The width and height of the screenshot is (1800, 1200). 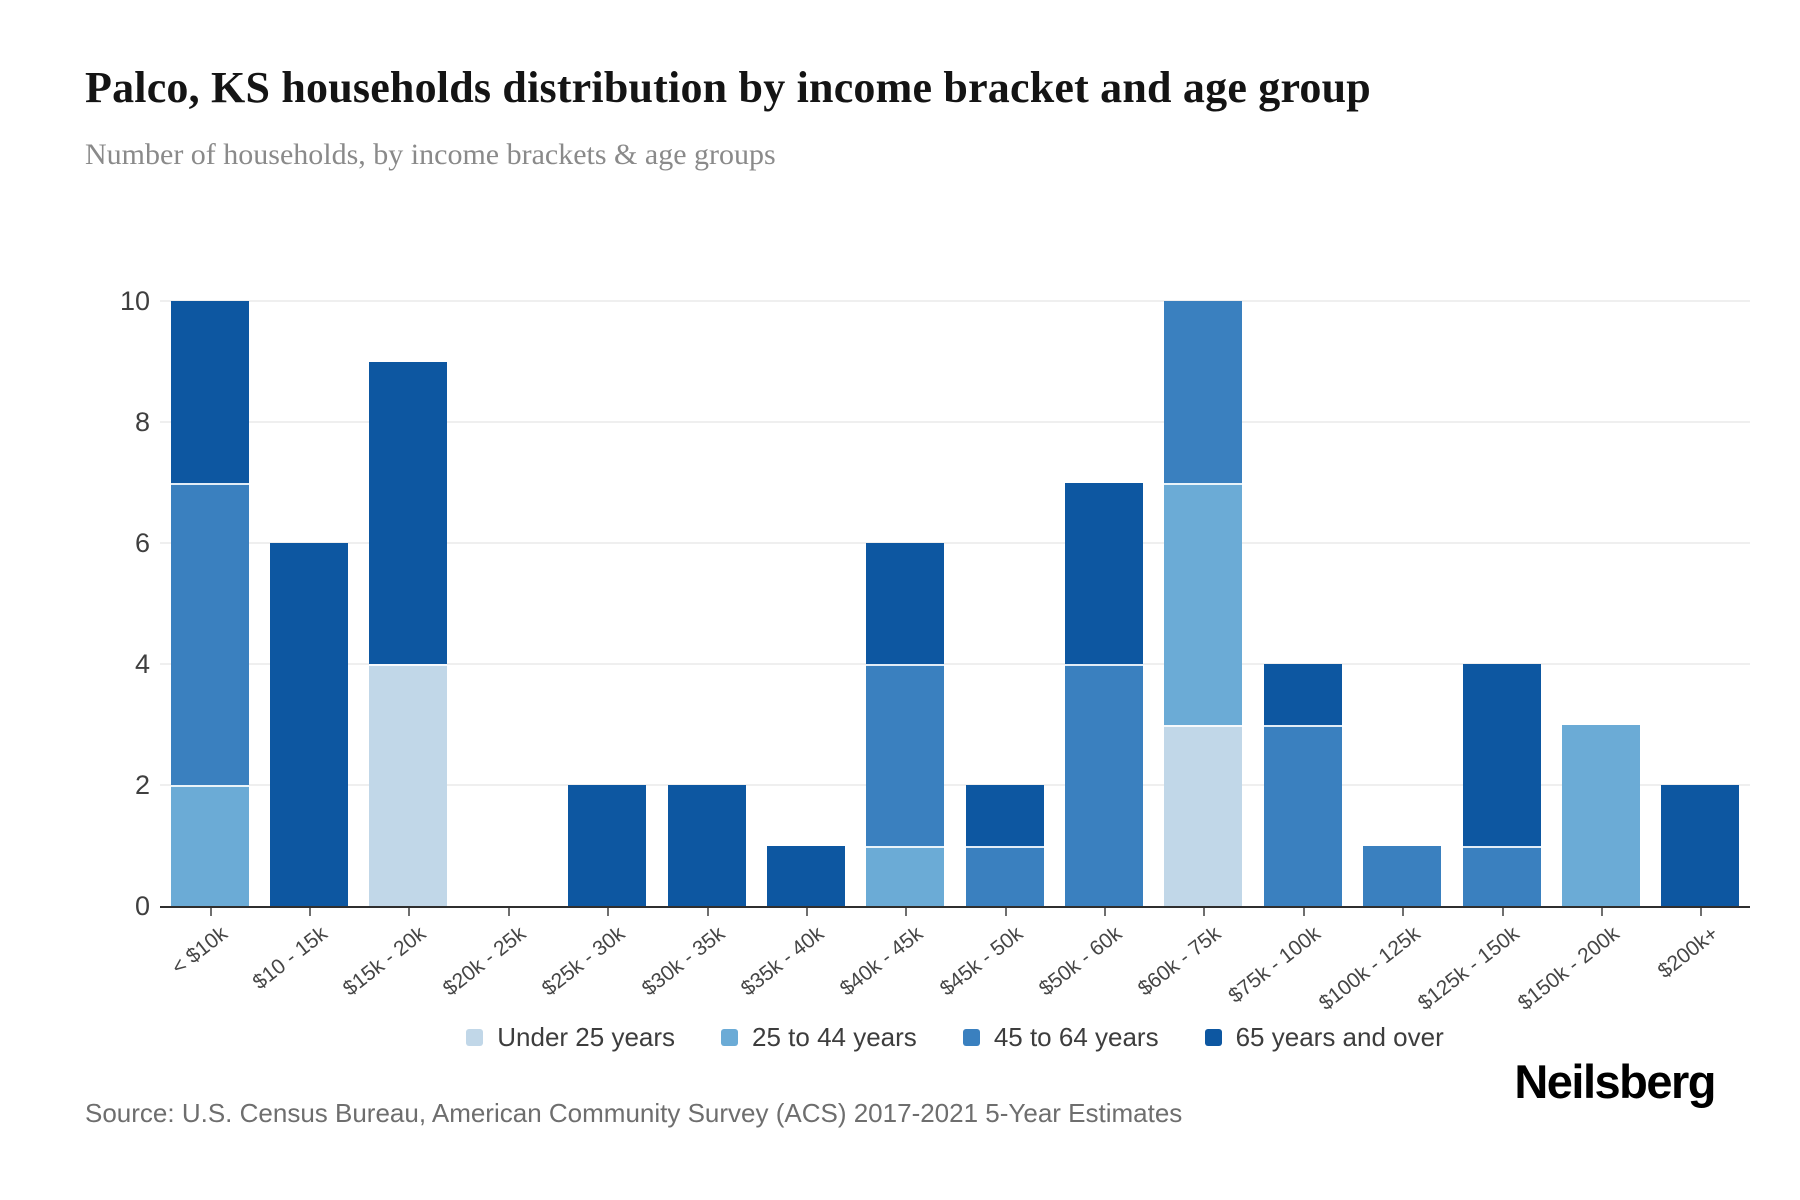 What do you see at coordinates (583, 961) in the screenshot?
I see `x-axis-label: $25k - 30k` at bounding box center [583, 961].